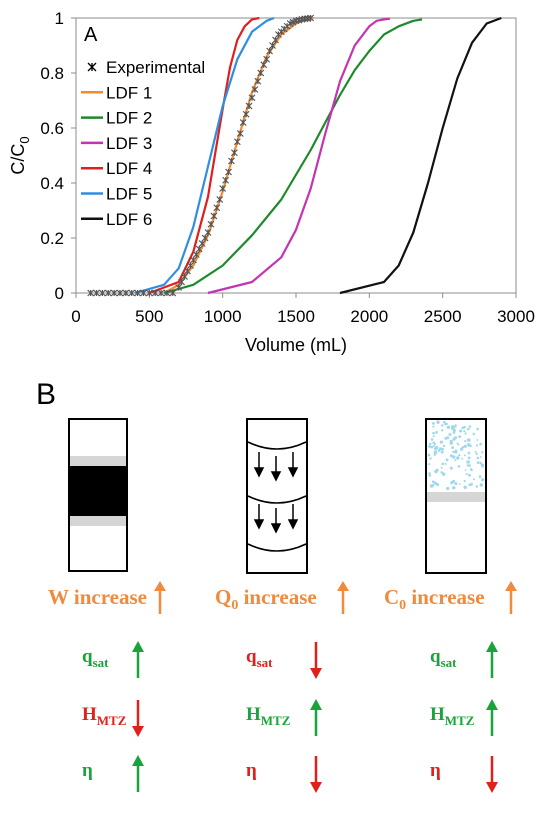  What do you see at coordinates (443, 658) in the screenshot?
I see `effect-label-sat: qsat` at bounding box center [443, 658].